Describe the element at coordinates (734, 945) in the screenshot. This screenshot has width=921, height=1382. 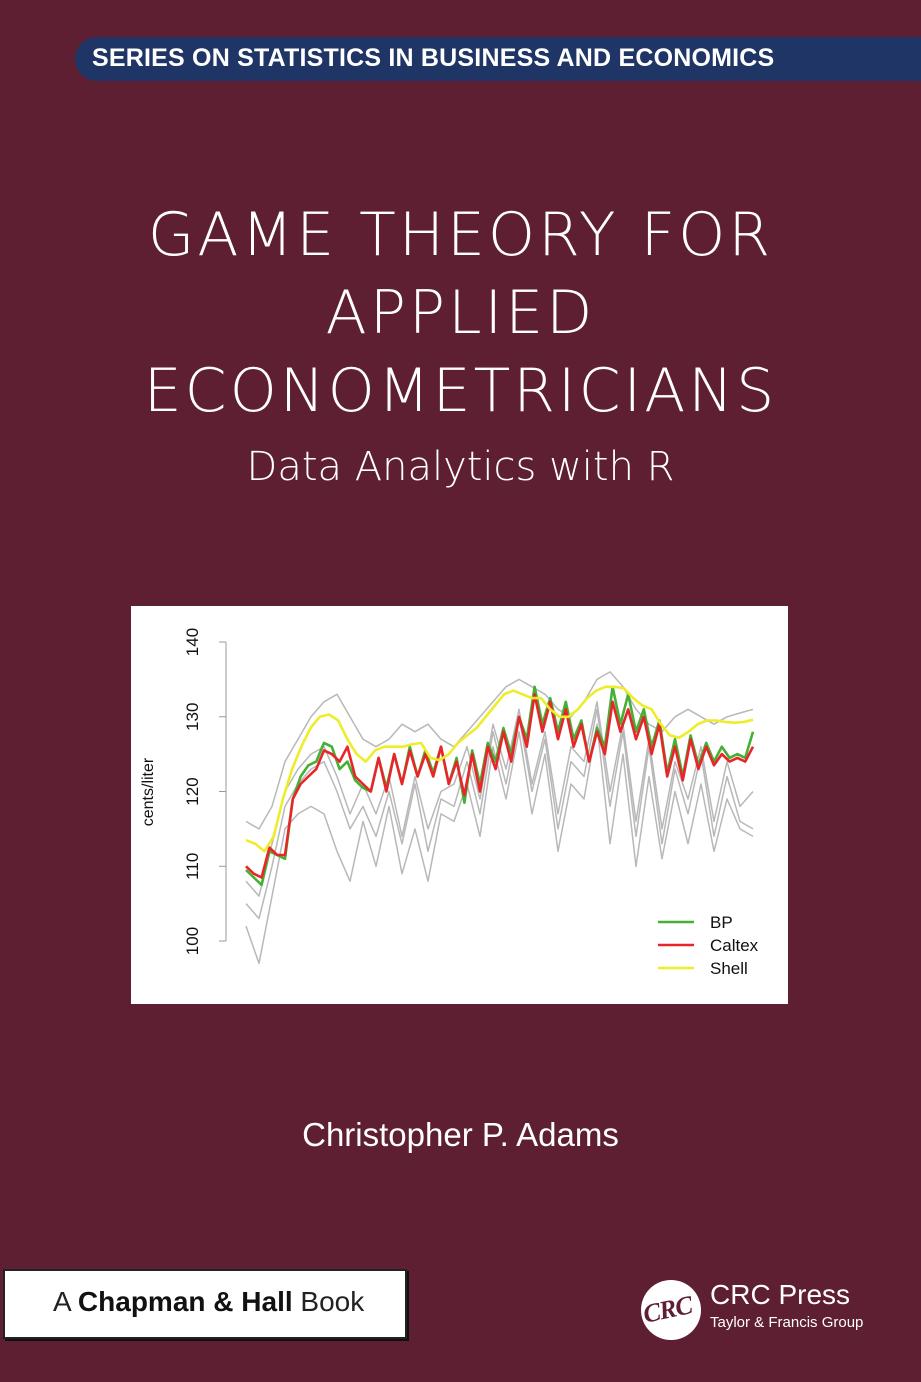
I see `legend-label-caltex: Caltex` at that location.